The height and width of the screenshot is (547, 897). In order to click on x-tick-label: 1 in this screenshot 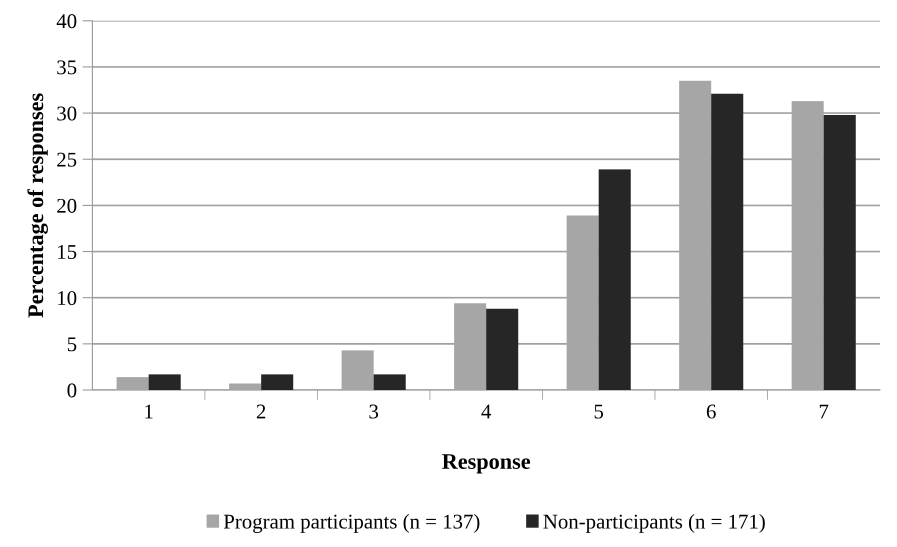, I will do `click(149, 411)`.